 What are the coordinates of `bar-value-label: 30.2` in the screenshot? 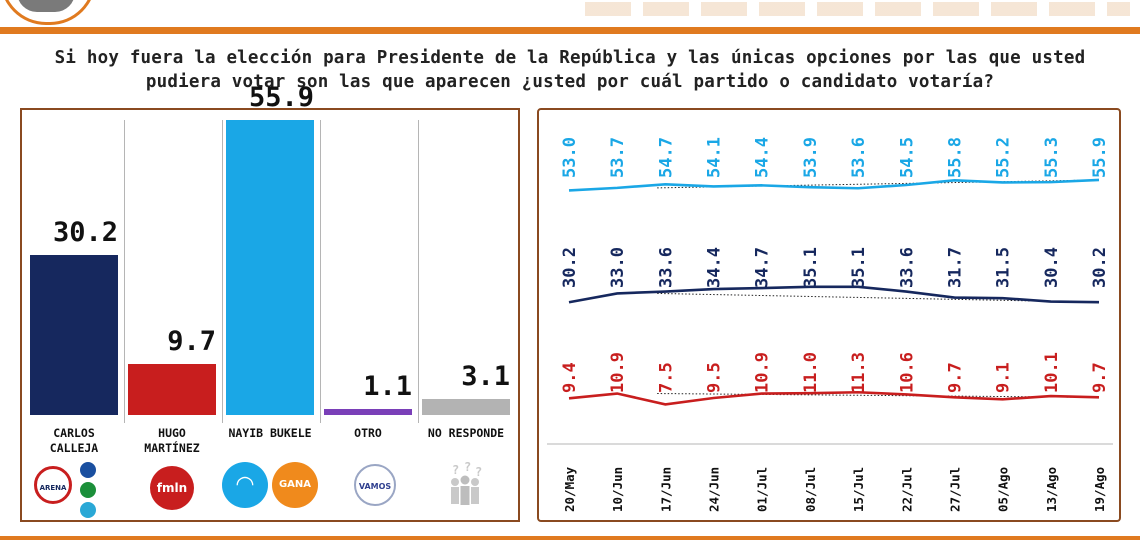 It's located at (85, 233).